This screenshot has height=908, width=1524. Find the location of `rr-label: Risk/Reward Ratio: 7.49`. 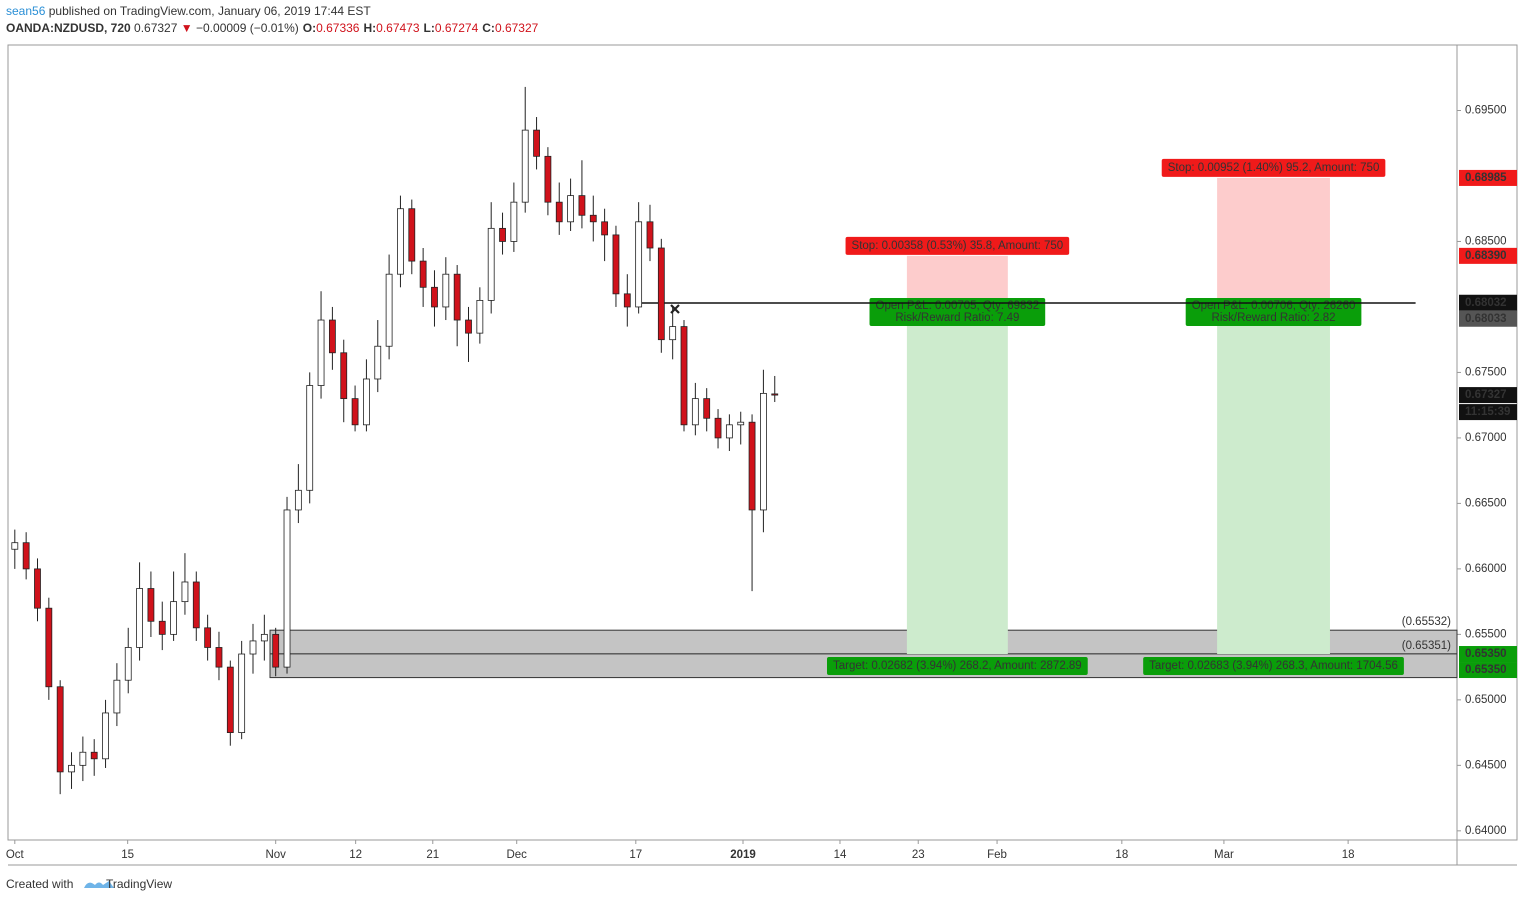

rr-label: Risk/Reward Ratio: 7.49 is located at coordinates (957, 318).